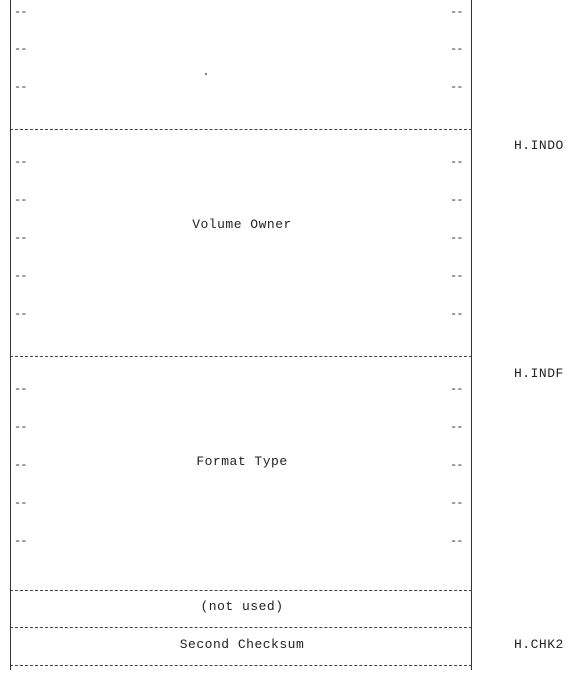 The width and height of the screenshot is (588, 673). What do you see at coordinates (241, 129) in the screenshot?
I see `separator-top-block-end` at bounding box center [241, 129].